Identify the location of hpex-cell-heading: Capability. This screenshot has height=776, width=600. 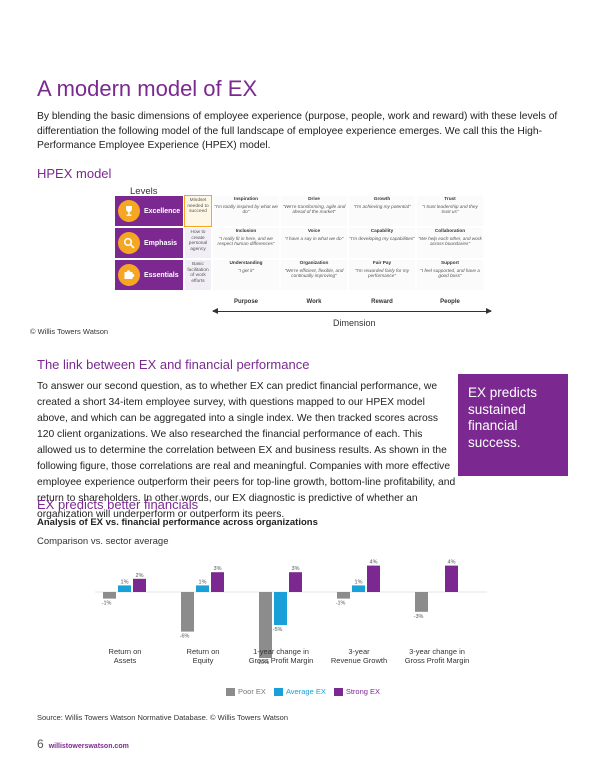
(382, 230).